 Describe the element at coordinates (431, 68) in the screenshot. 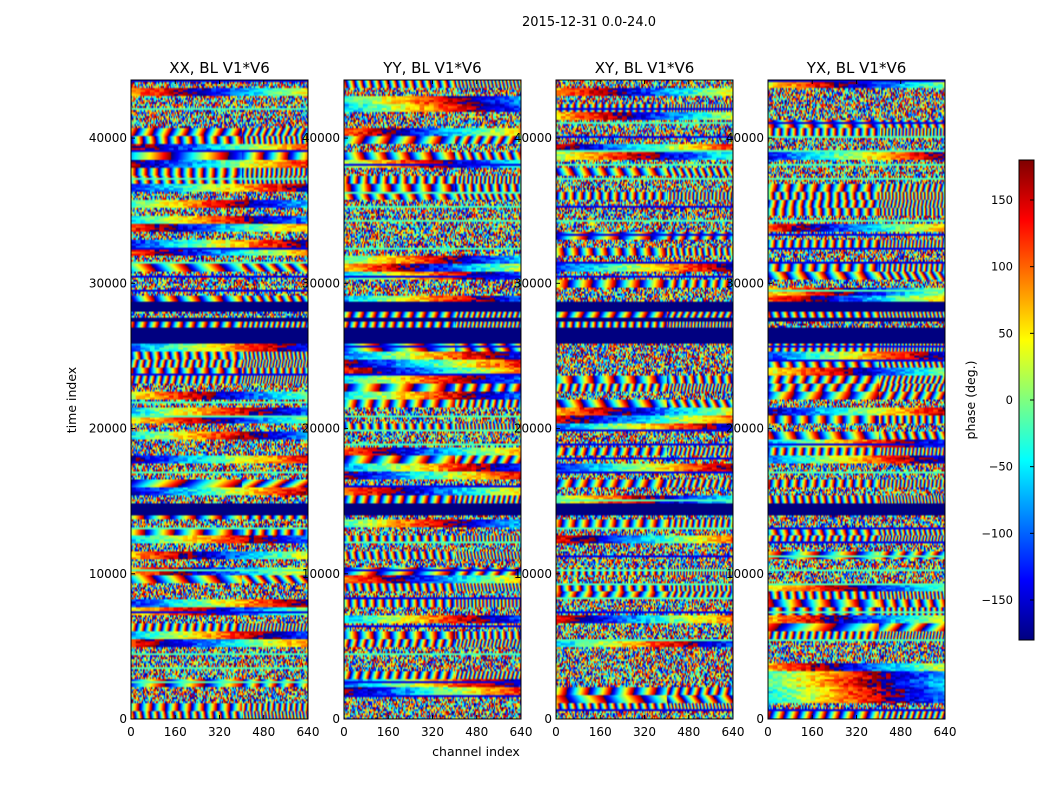

I see `panel-2-title: YY, BL V1*V6` at that location.